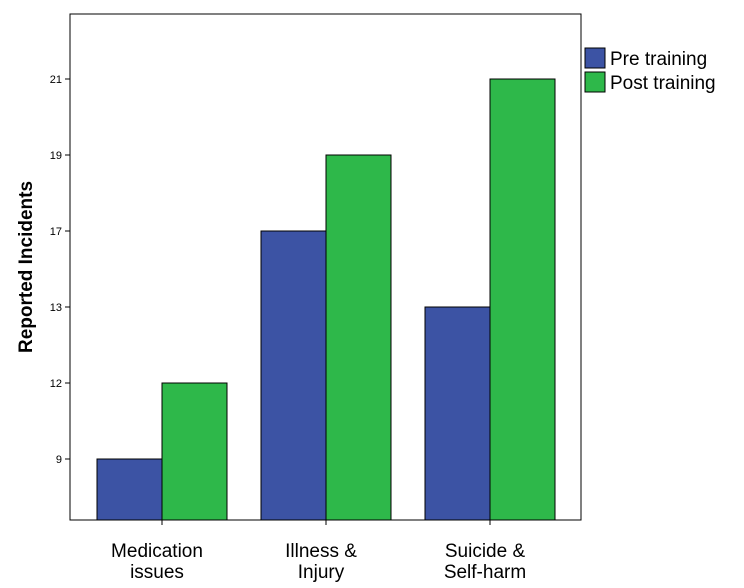 The image size is (744, 588). I want to click on y-tick-label: 21, so click(56, 80).